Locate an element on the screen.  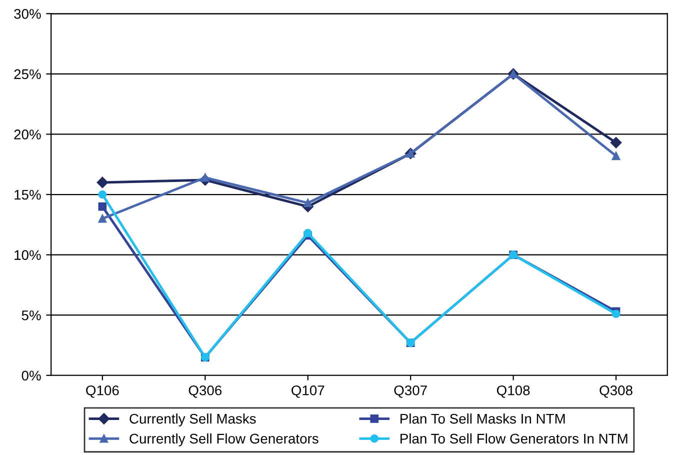
x-tick-label: Q306 is located at coordinates (205, 391).